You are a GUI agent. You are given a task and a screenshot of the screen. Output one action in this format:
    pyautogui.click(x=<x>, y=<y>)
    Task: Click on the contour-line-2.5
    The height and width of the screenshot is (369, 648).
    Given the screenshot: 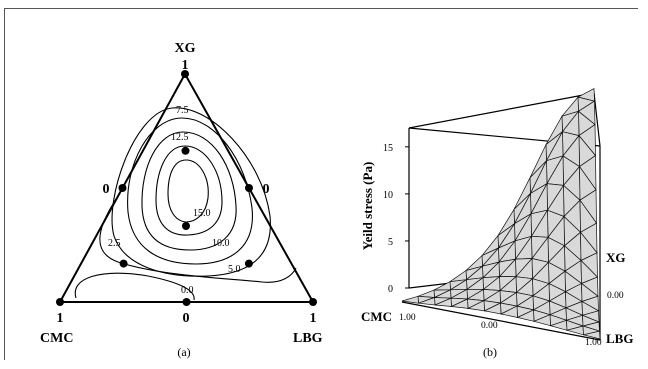 What is the action you would take?
    pyautogui.click(x=198, y=239)
    